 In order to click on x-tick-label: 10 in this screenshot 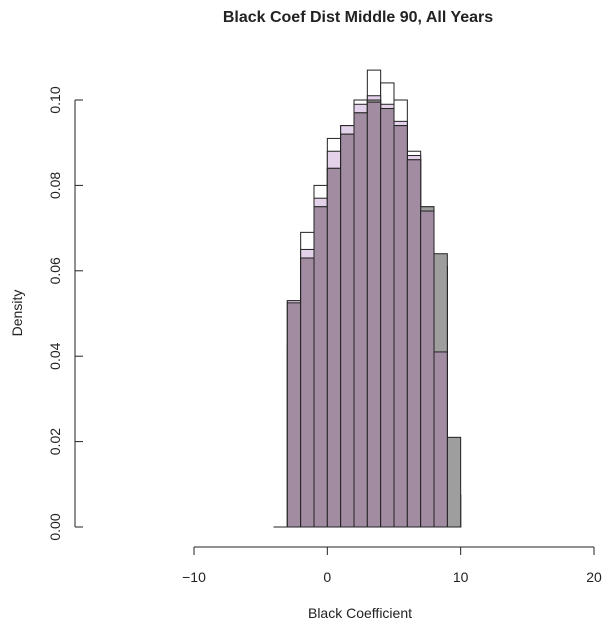, I will do `click(461, 577)`.